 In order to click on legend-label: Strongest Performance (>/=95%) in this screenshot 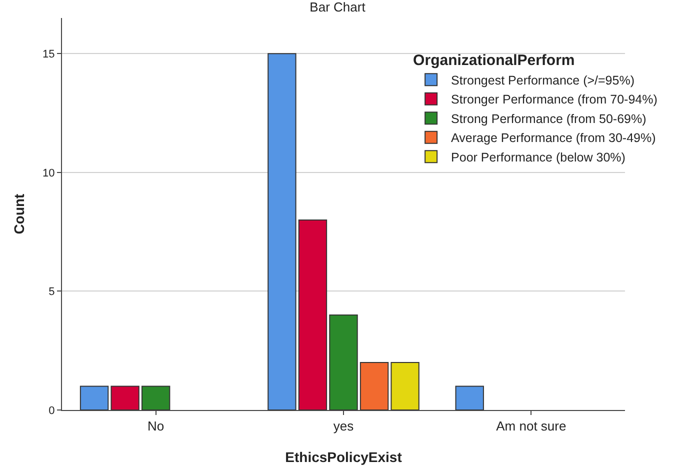, I will do `click(542, 80)`.